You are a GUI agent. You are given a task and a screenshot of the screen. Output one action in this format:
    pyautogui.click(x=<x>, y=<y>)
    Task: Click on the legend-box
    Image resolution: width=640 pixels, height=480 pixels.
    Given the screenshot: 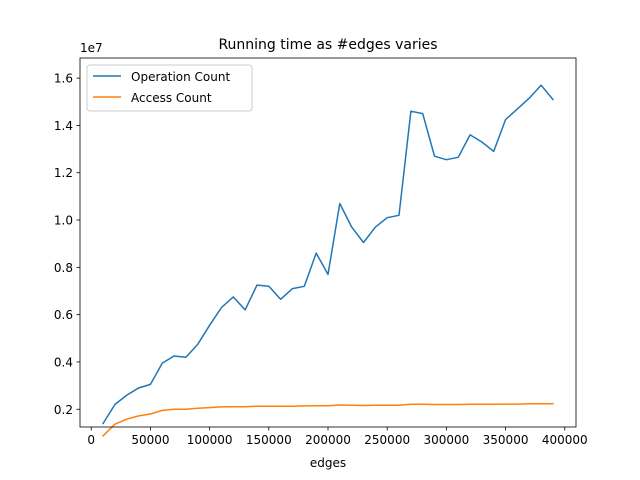 What is the action you would take?
    pyautogui.click(x=169, y=88)
    